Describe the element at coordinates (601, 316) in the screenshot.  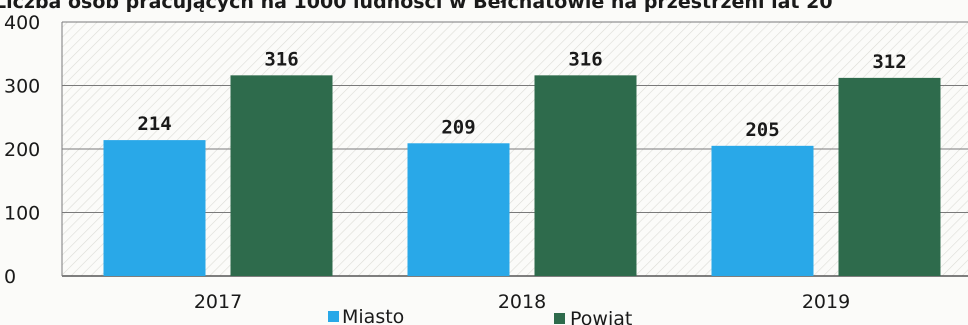
I see `legend-label-powiat: Powiat` at that location.